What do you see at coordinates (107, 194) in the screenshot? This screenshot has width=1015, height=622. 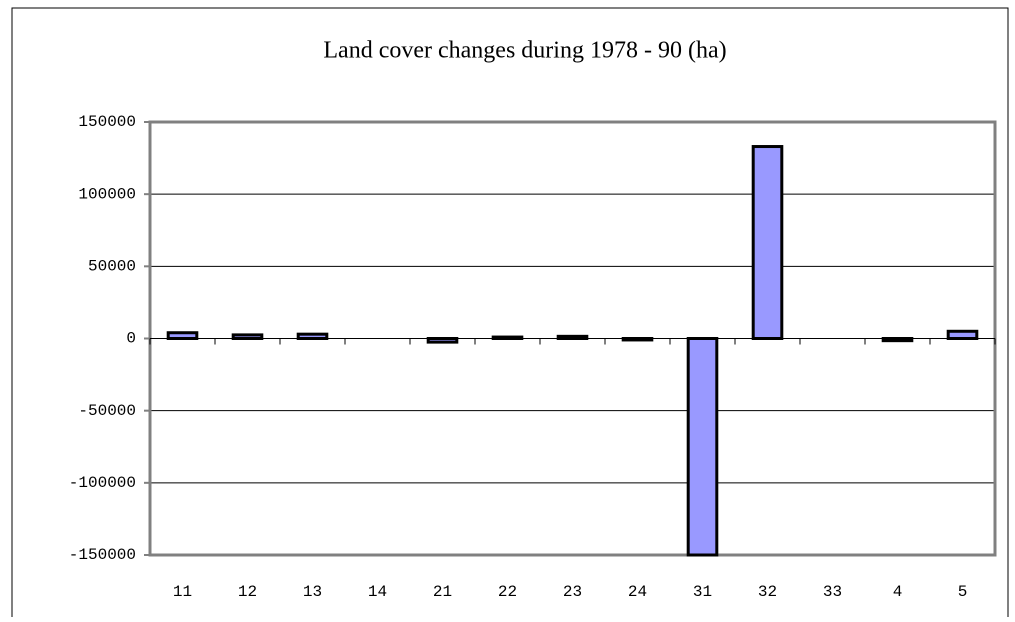 I see `y-tick-label: 100000` at bounding box center [107, 194].